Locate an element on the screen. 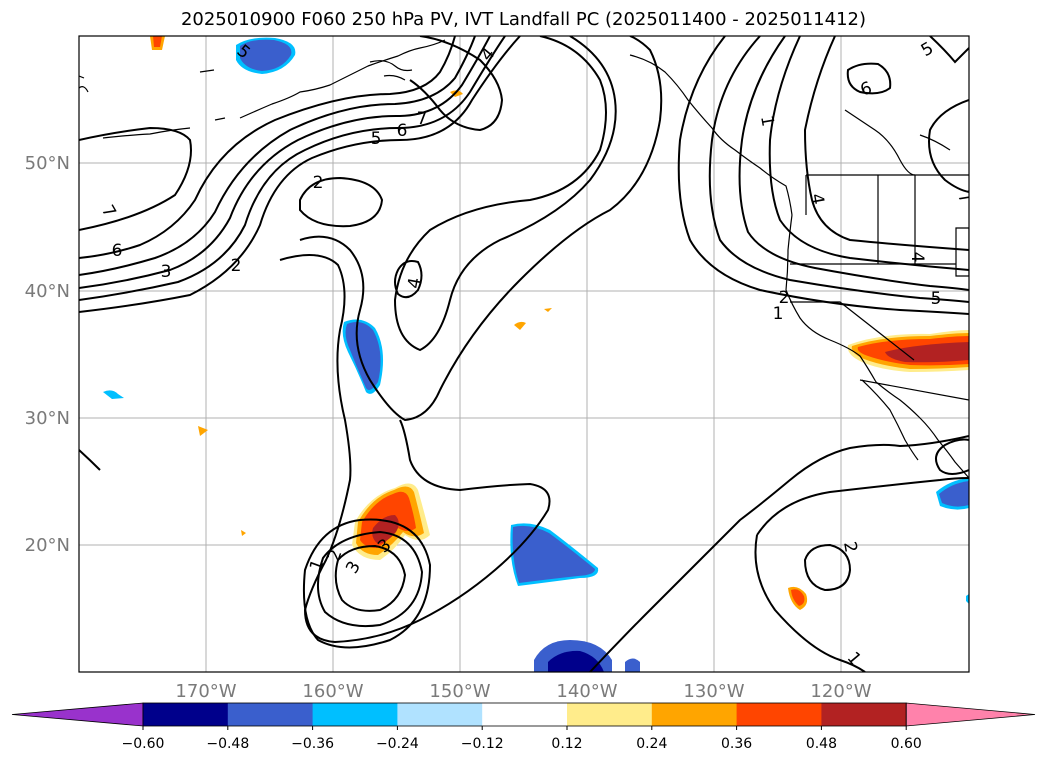 This screenshot has height=765, width=1047. colorbar-tick-label: −0.48 is located at coordinates (227, 744).